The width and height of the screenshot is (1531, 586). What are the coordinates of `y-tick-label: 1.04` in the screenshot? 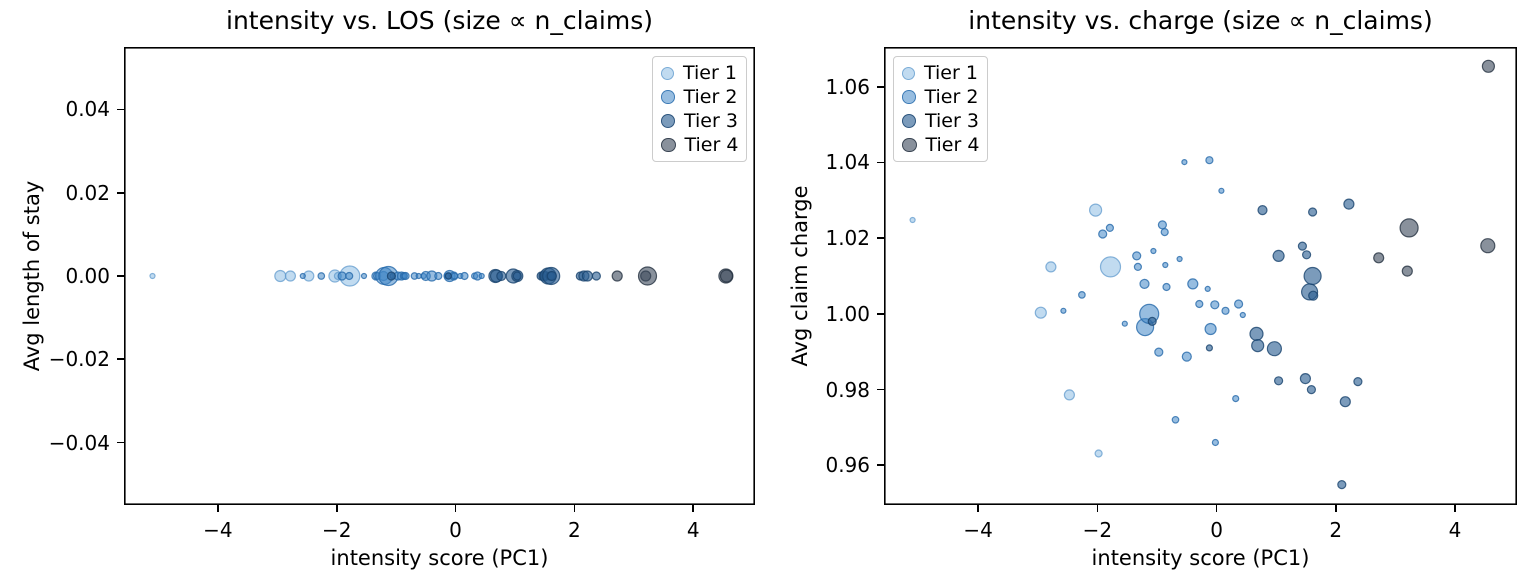 It's located at (847, 162).